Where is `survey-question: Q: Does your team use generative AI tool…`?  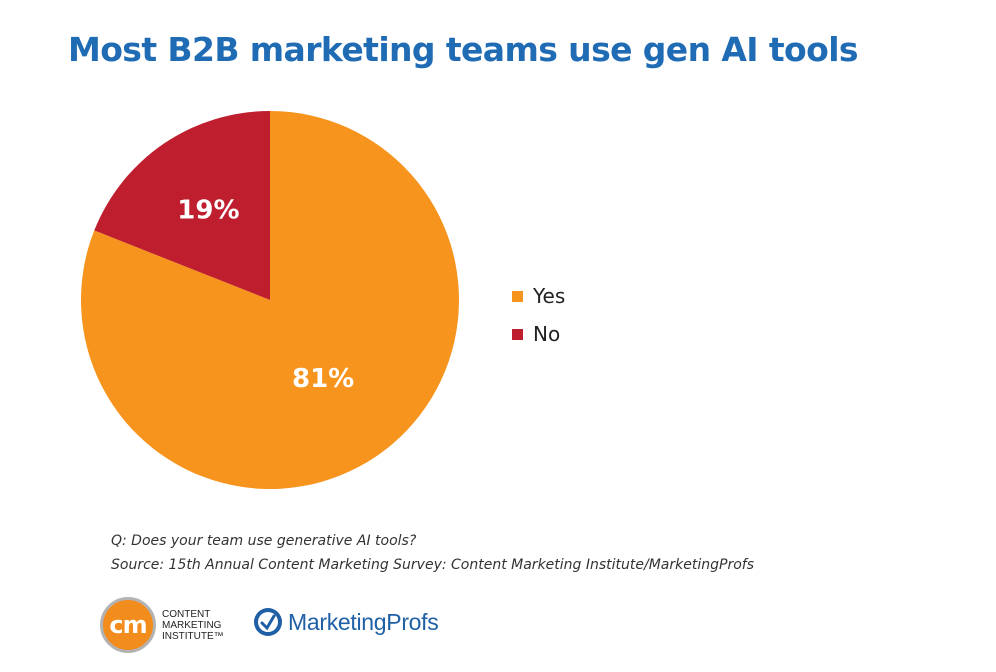
survey-question: Q: Does your team use generative AI tool… is located at coordinates (264, 541).